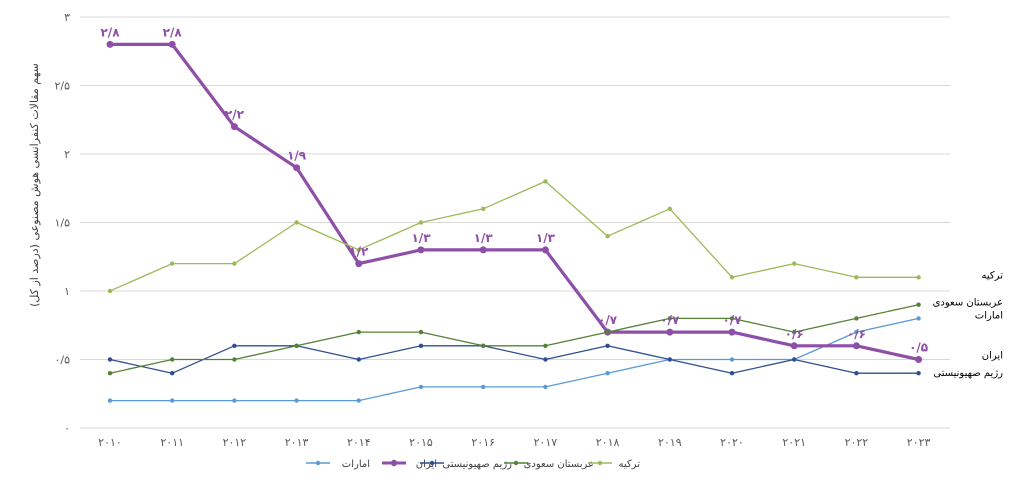 This screenshot has width=1028, height=486. Describe the element at coordinates (235, 115) in the screenshot. I see `data-label: ۲/۲` at that location.